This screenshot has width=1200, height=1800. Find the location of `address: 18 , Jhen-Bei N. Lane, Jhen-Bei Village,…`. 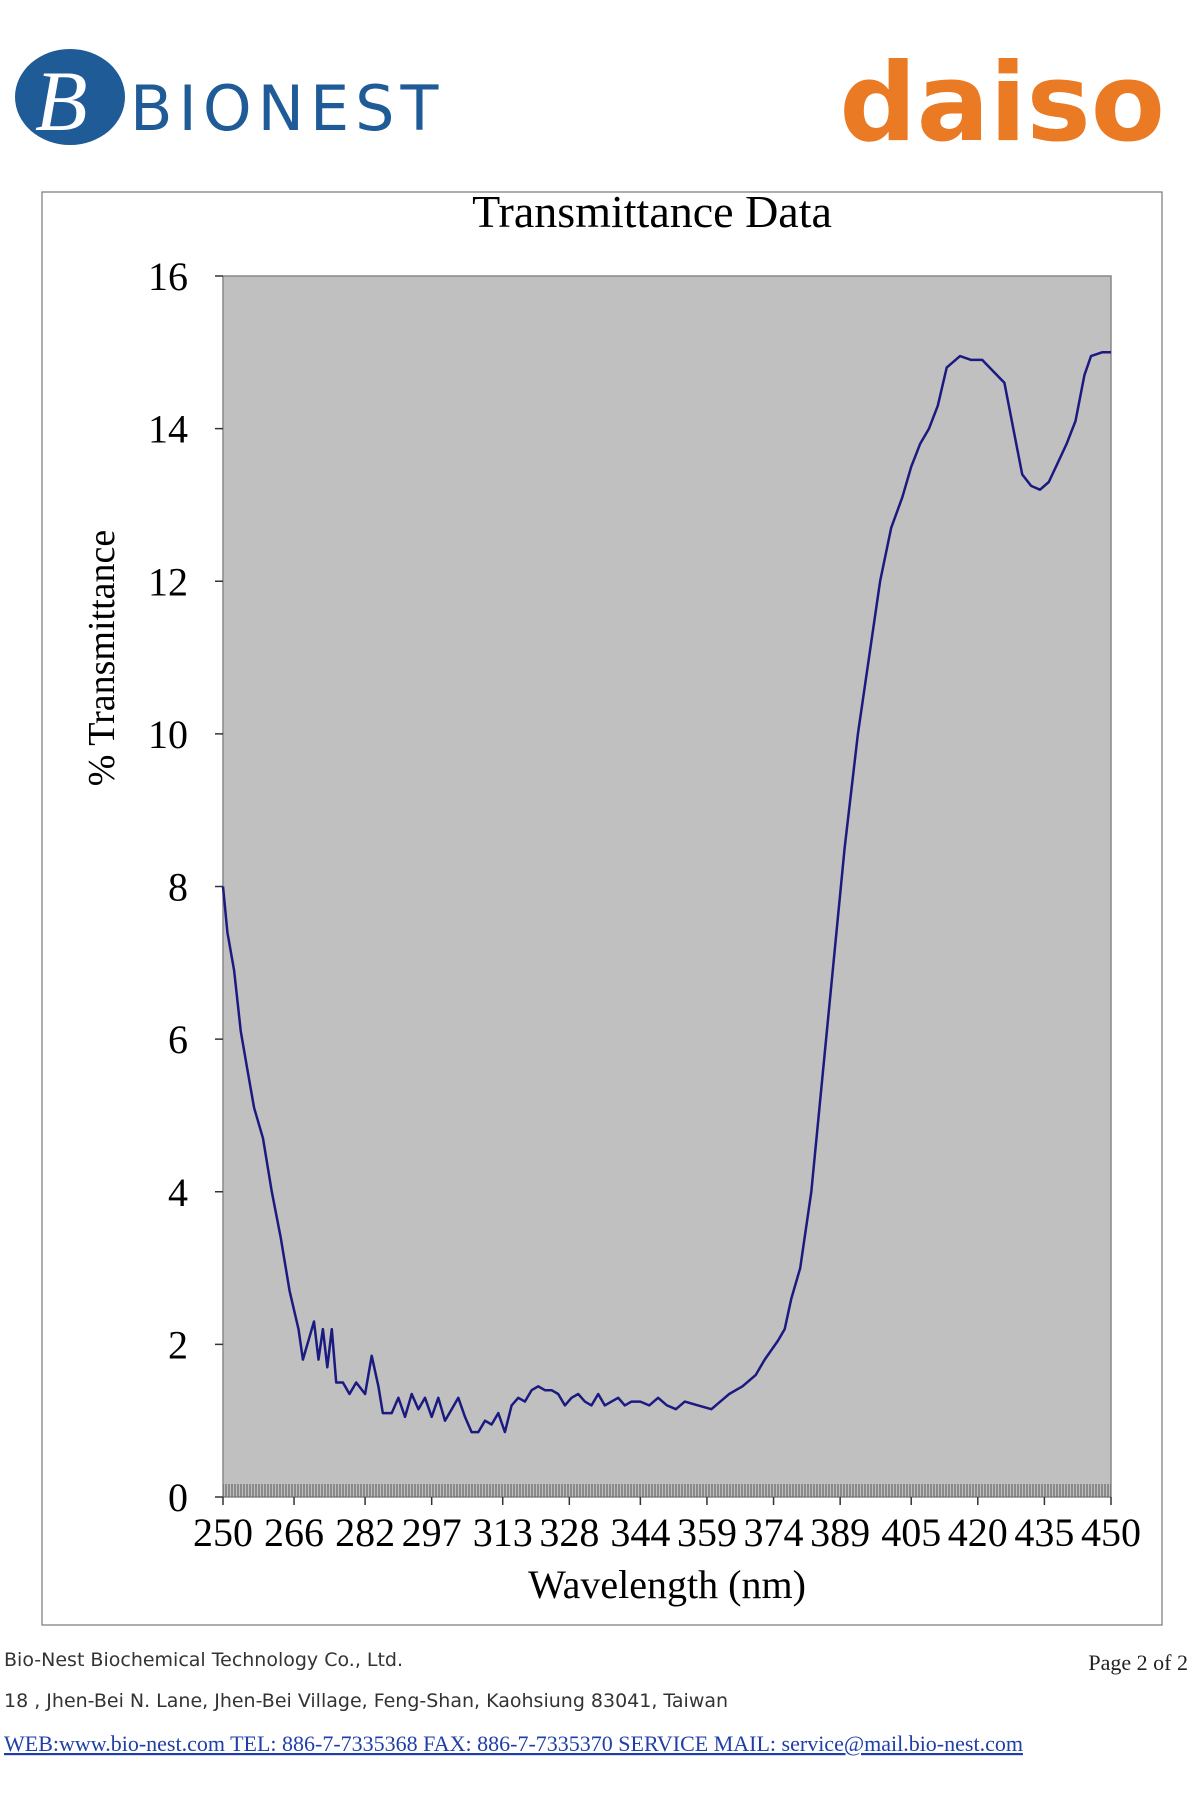

address: 18 , Jhen-Bei N. Lane, Jhen-Bei Village,… is located at coordinates (366, 1701).